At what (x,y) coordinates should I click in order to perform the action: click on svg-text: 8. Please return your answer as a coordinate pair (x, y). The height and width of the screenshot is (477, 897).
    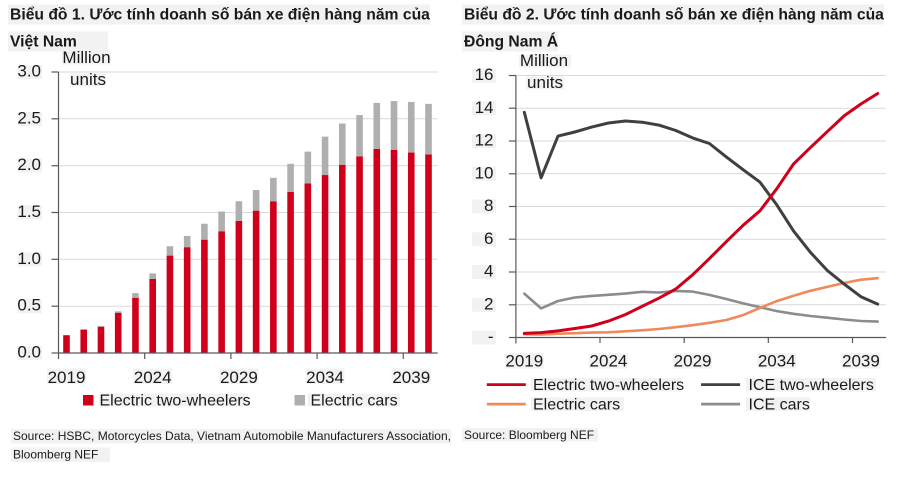
    Looking at the image, I should click on (488, 205).